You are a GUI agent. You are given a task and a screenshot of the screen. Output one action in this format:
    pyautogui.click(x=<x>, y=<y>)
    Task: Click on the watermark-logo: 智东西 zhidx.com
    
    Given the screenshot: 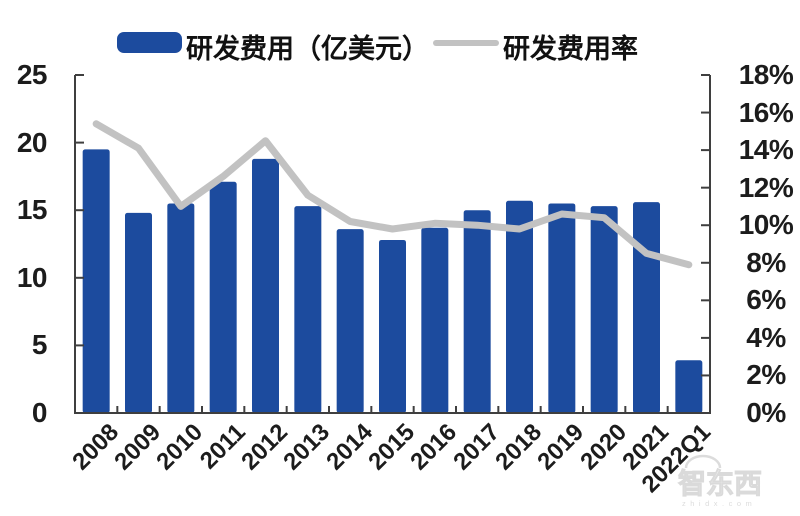 What is the action you would take?
    pyautogui.click(x=720, y=481)
    